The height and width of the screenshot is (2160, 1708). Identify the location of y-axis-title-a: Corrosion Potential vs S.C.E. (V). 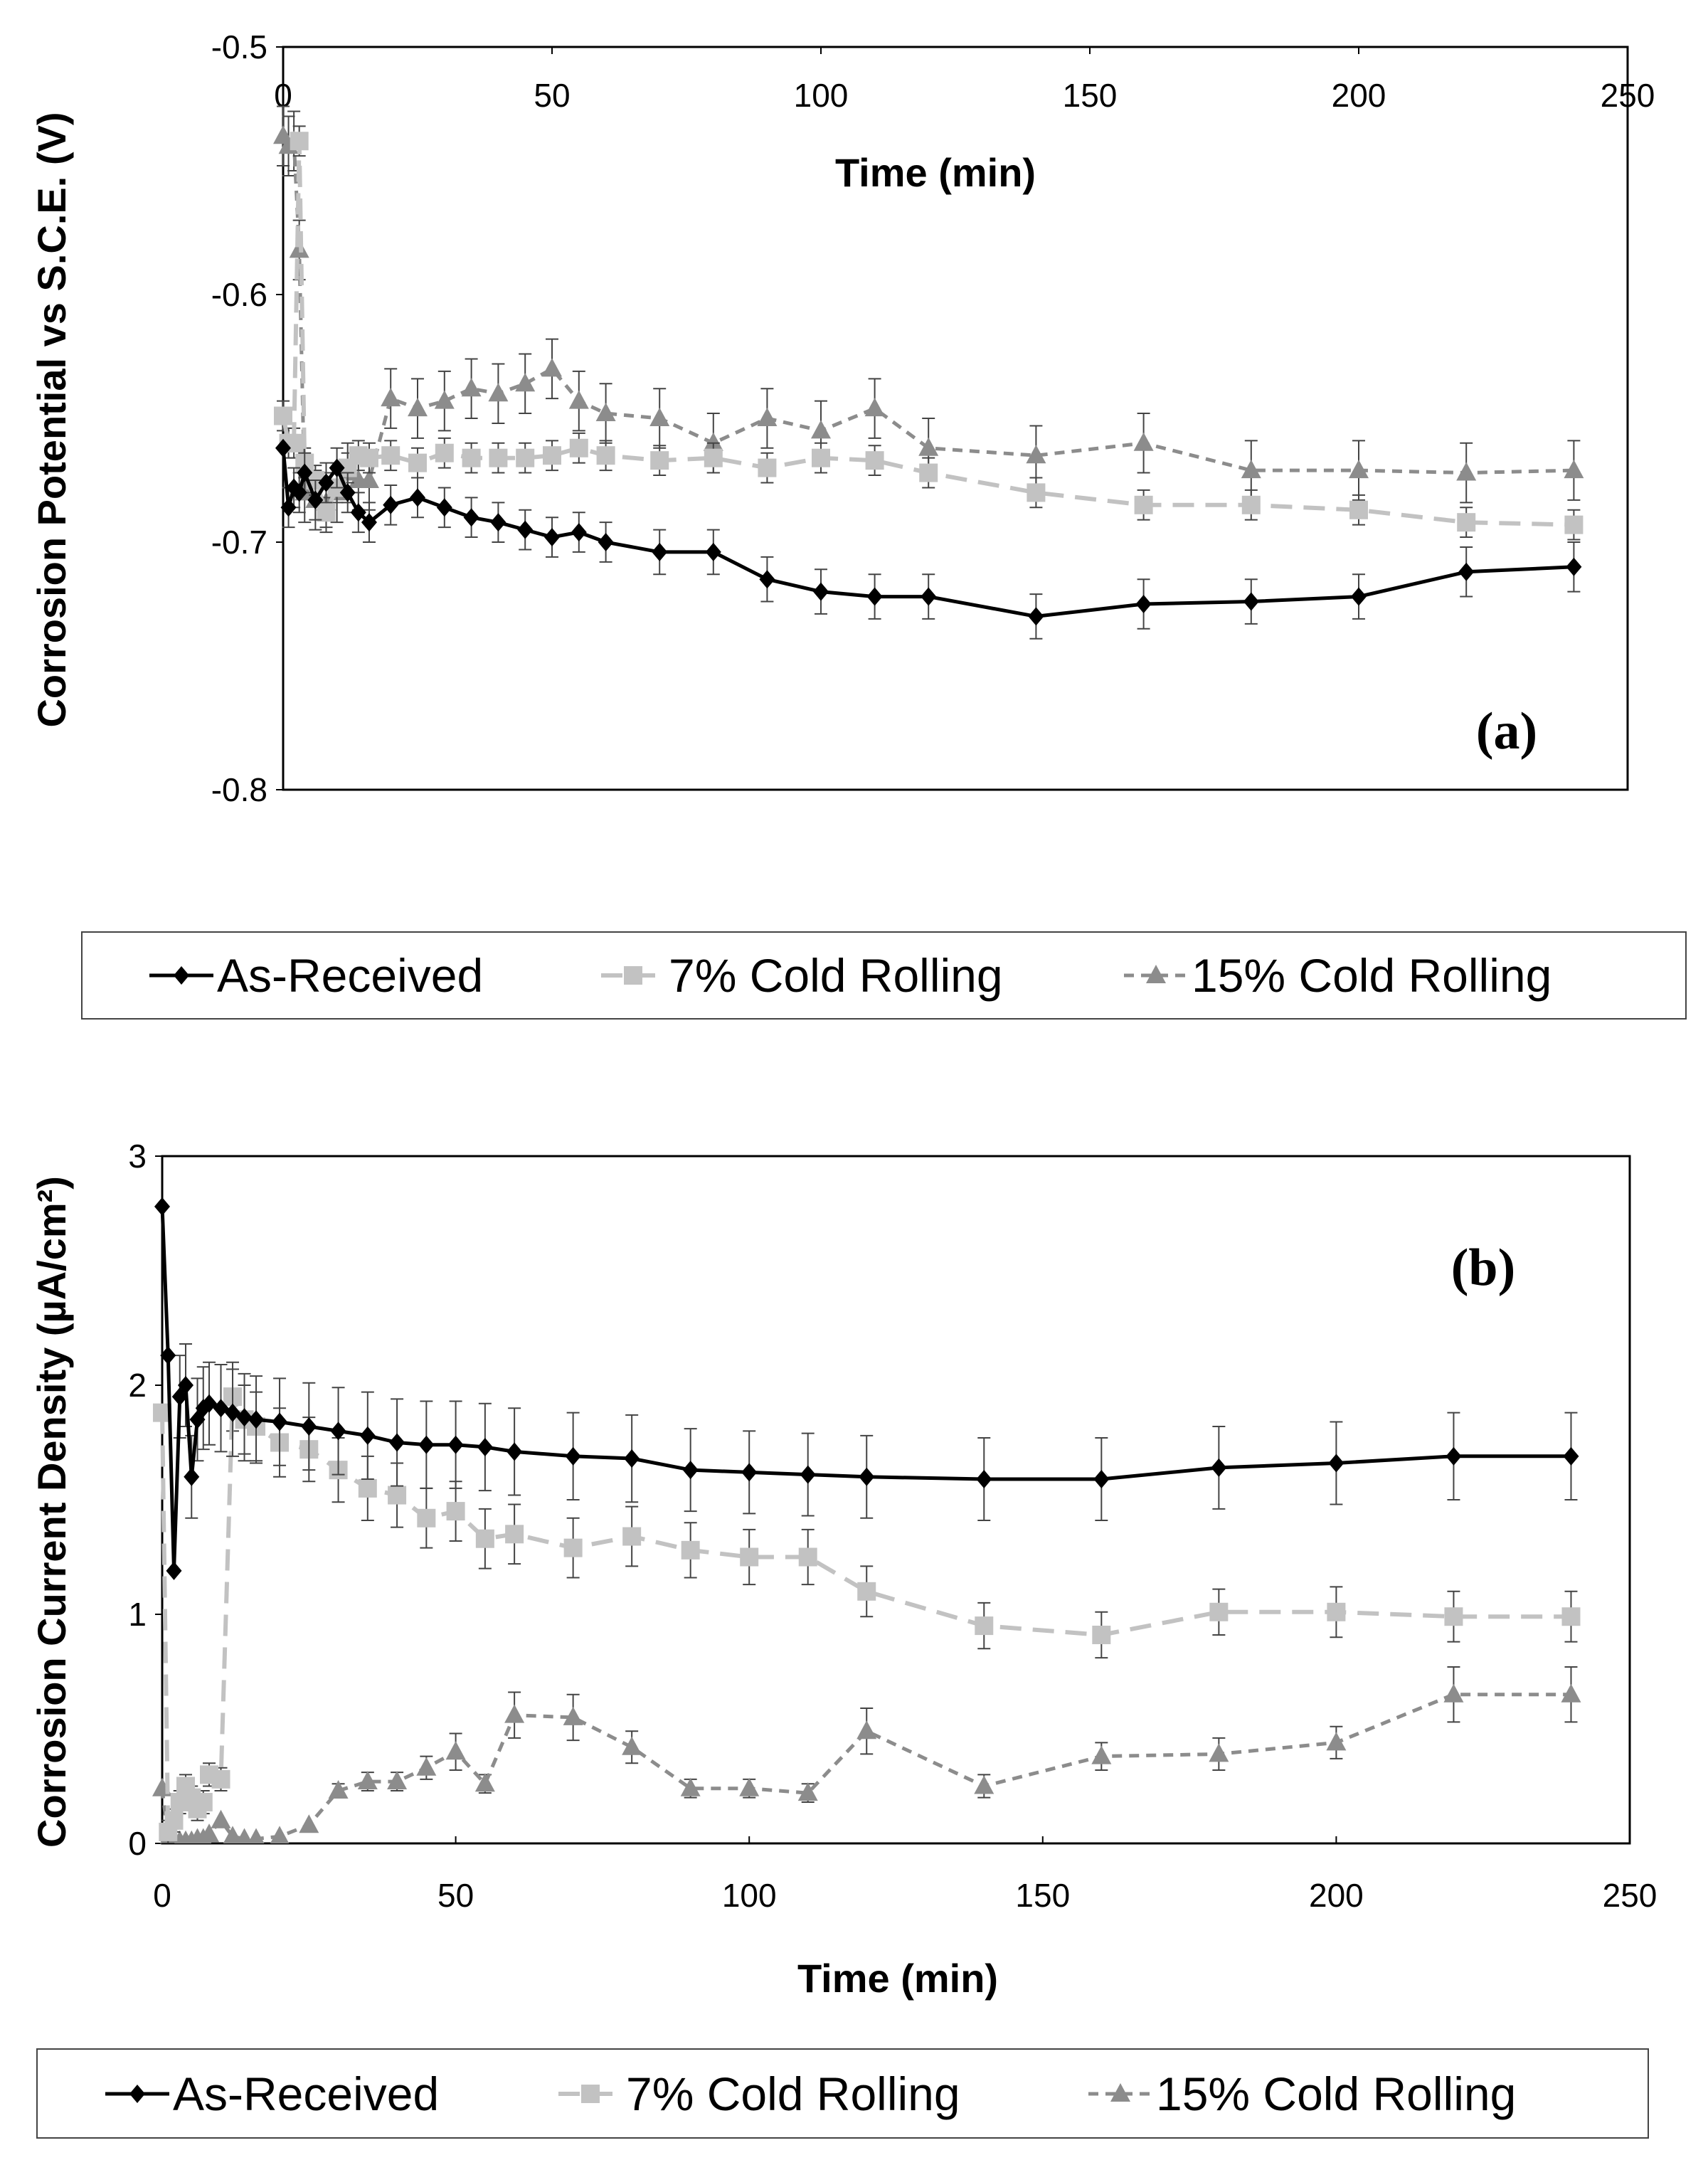
(51, 419).